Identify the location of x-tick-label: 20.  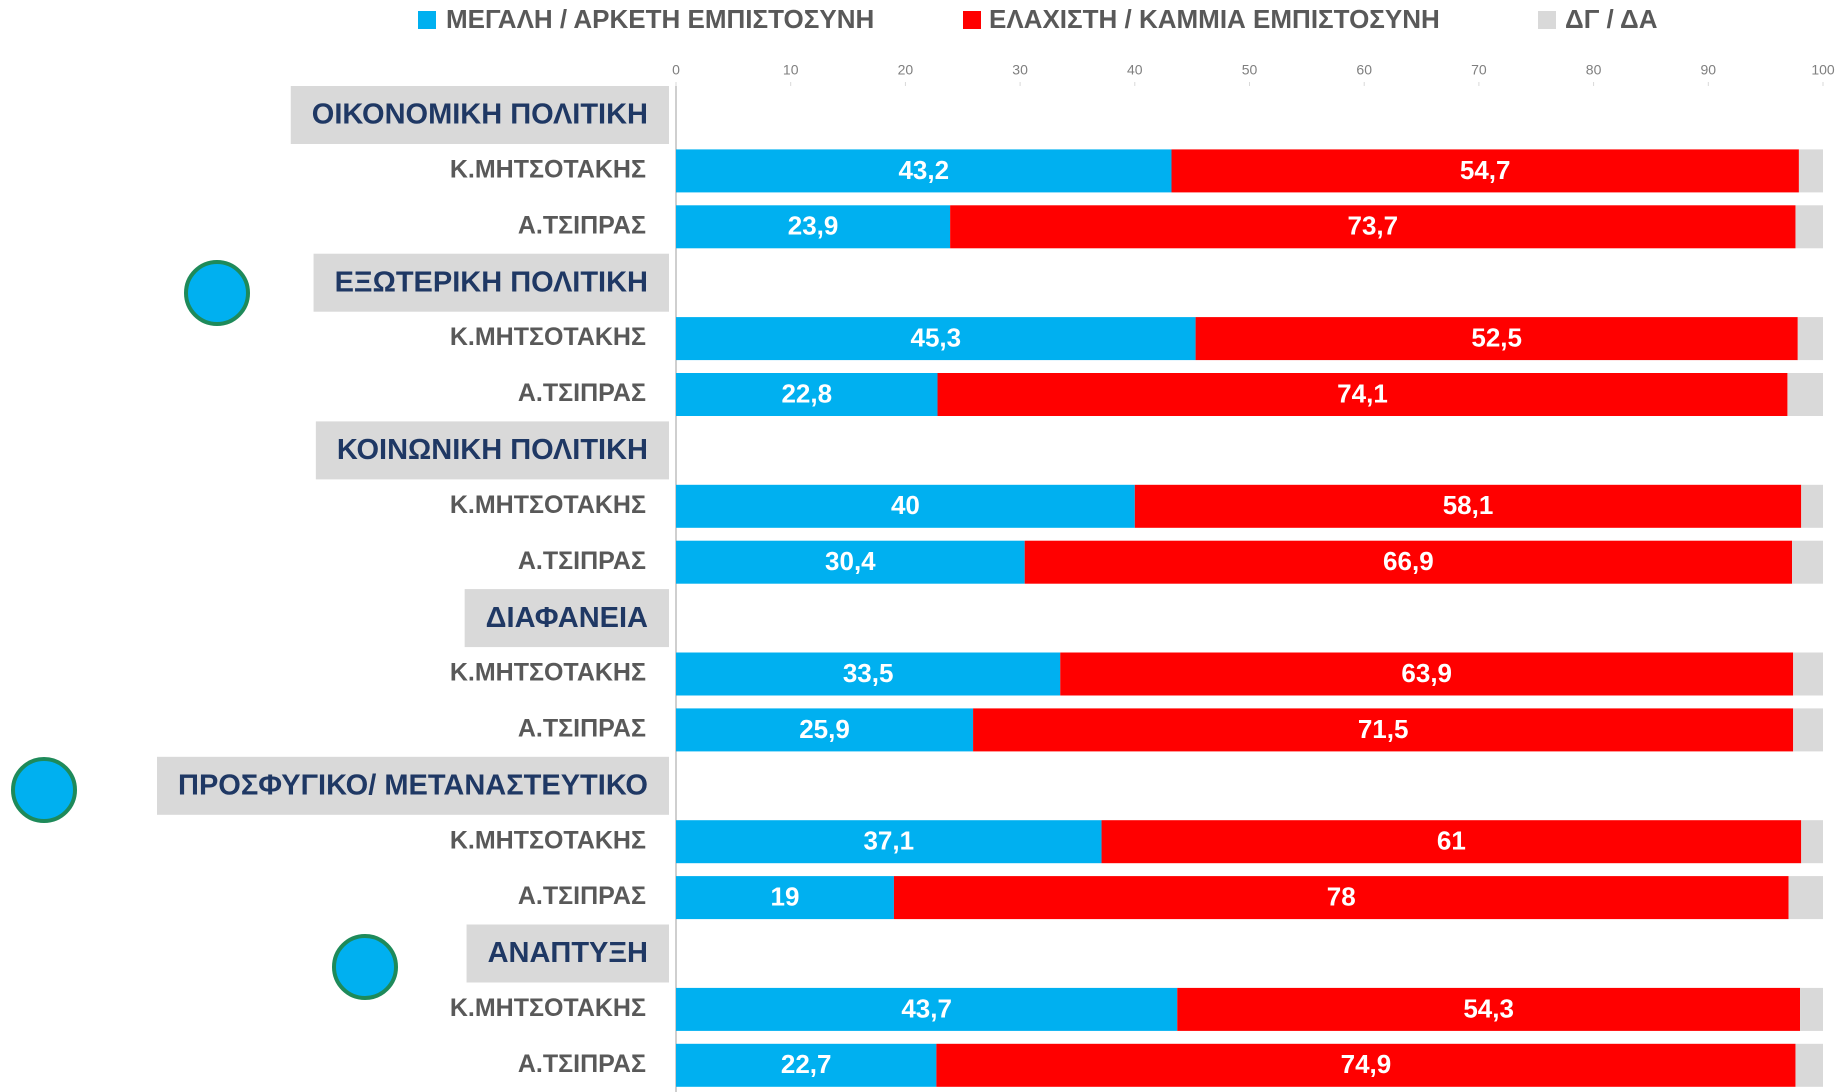
(906, 70).